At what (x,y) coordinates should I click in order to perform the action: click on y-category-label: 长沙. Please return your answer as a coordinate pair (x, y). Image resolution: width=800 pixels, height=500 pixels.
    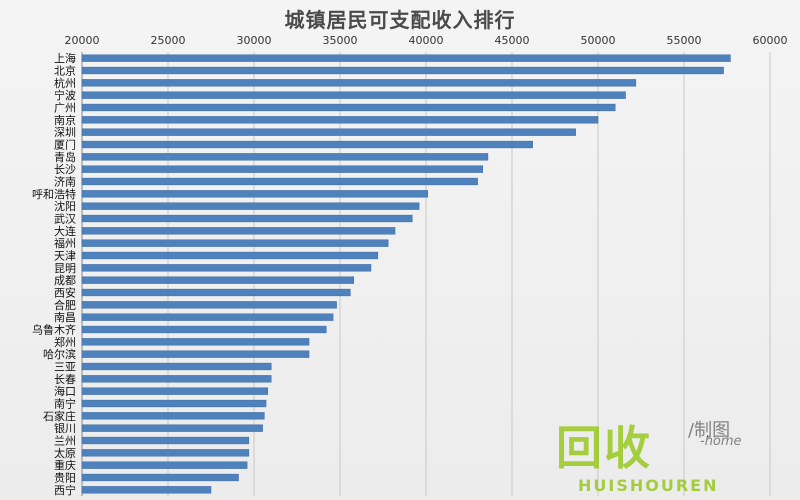
    Looking at the image, I should click on (65, 169).